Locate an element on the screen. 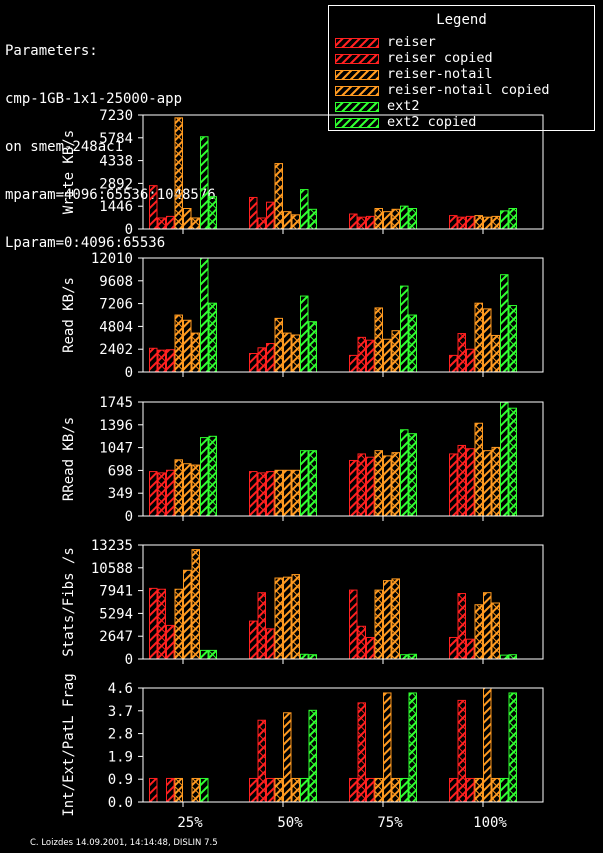 The width and height of the screenshot is (603, 853). x-category-label: 75% is located at coordinates (390, 823).